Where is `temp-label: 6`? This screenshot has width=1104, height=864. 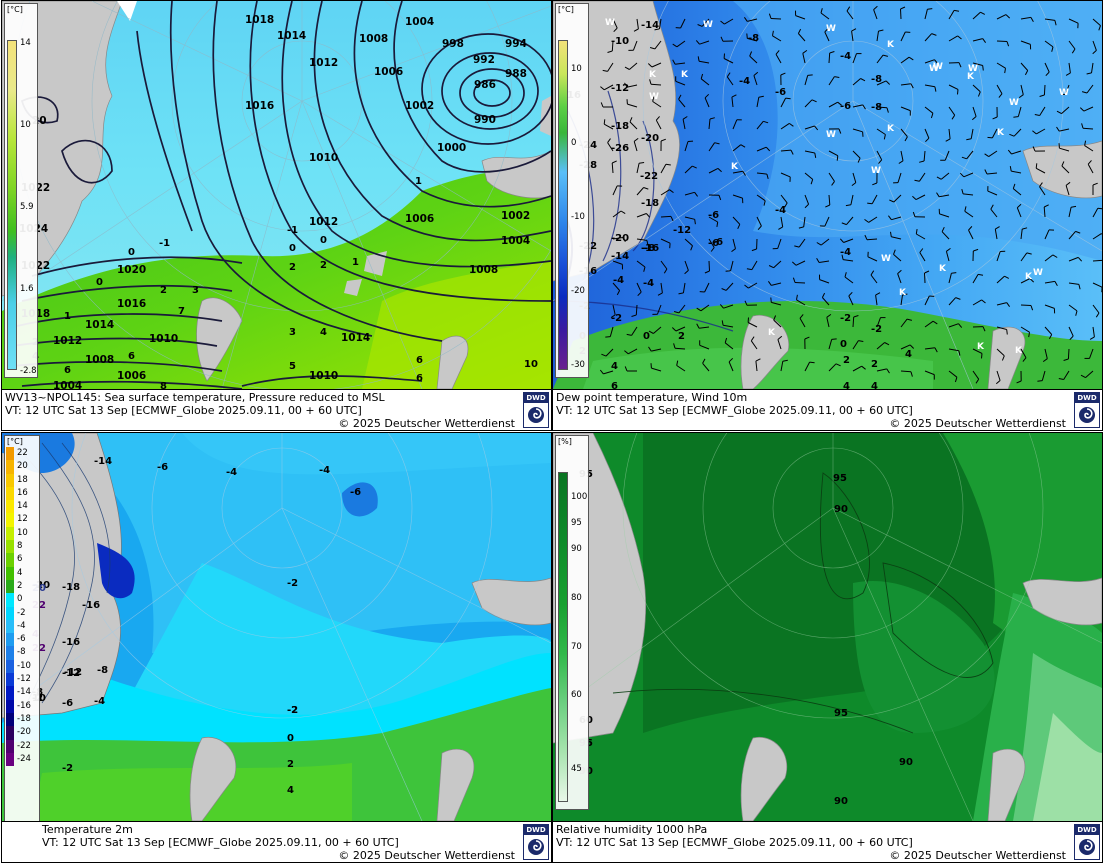
temp-label: 6 is located at coordinates (419, 378).